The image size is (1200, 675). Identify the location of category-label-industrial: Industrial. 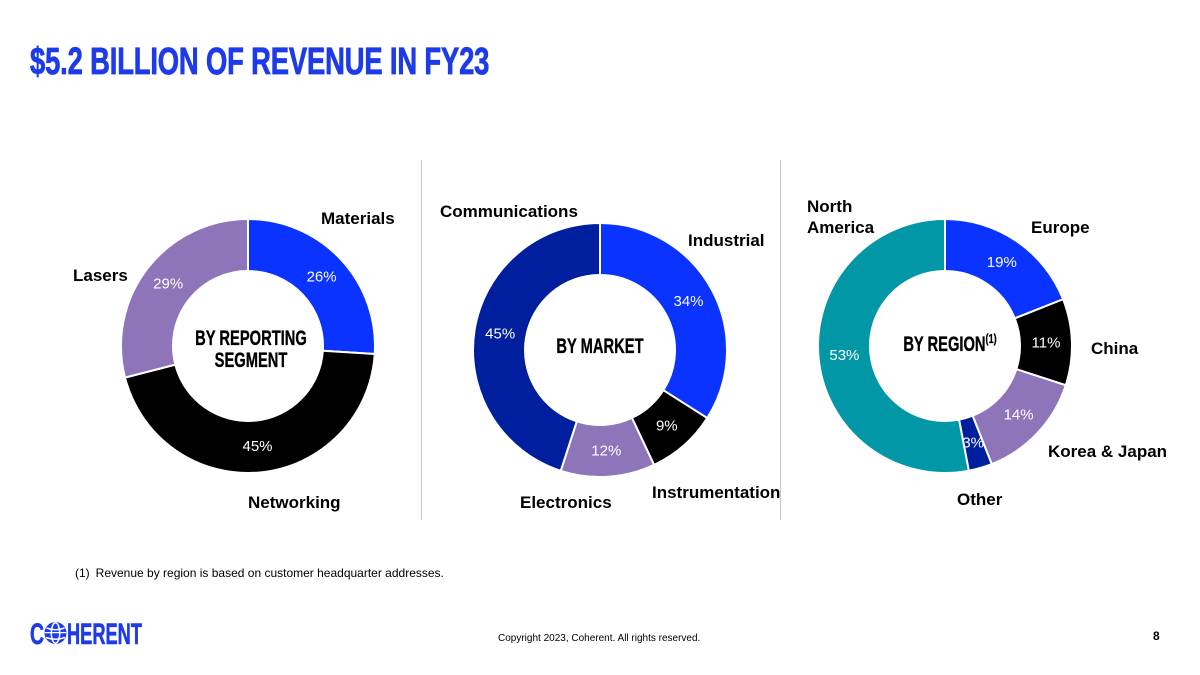
(726, 240).